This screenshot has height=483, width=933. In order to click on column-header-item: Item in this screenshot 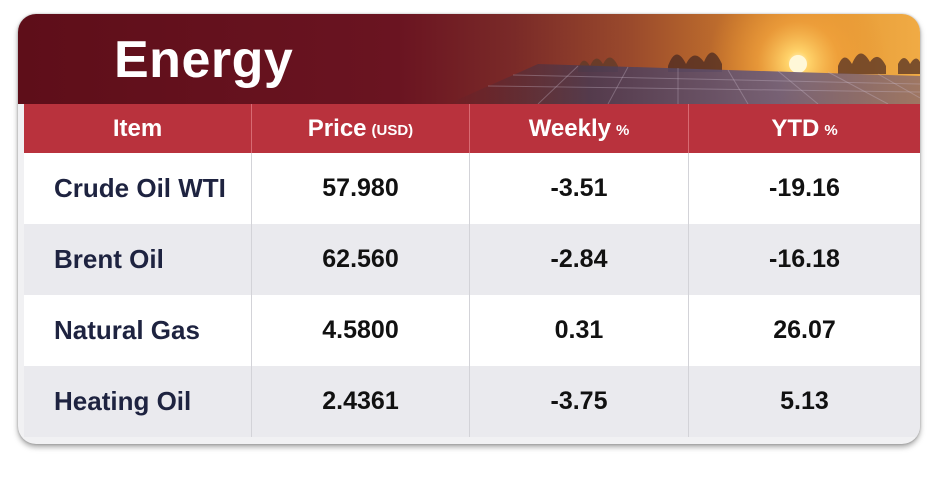, I will do `click(137, 128)`.